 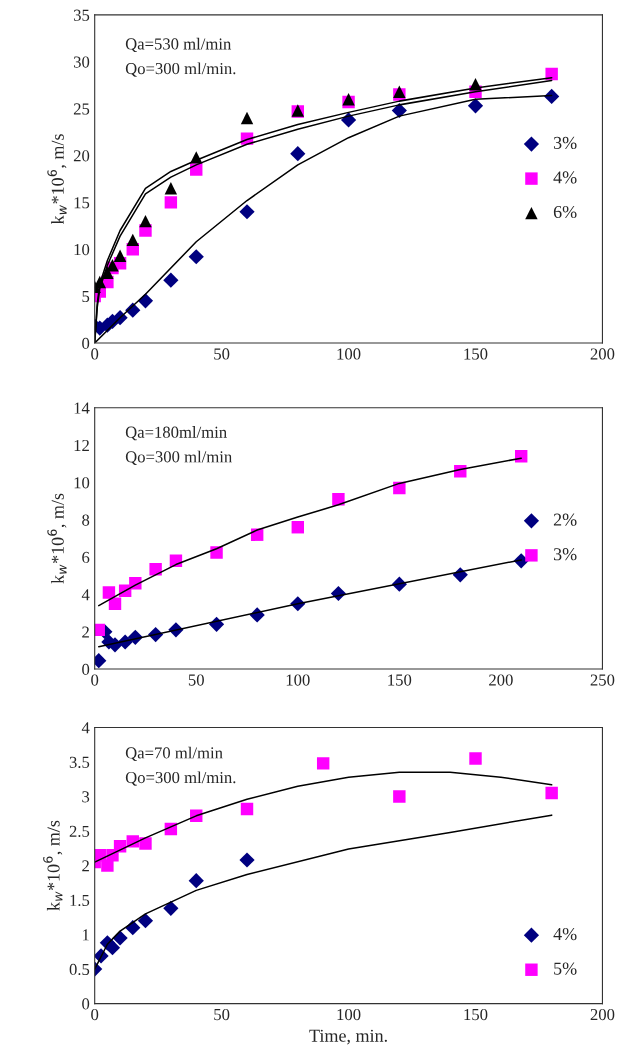 I want to click on y-tick-label: 1, so click(x=85, y=935).